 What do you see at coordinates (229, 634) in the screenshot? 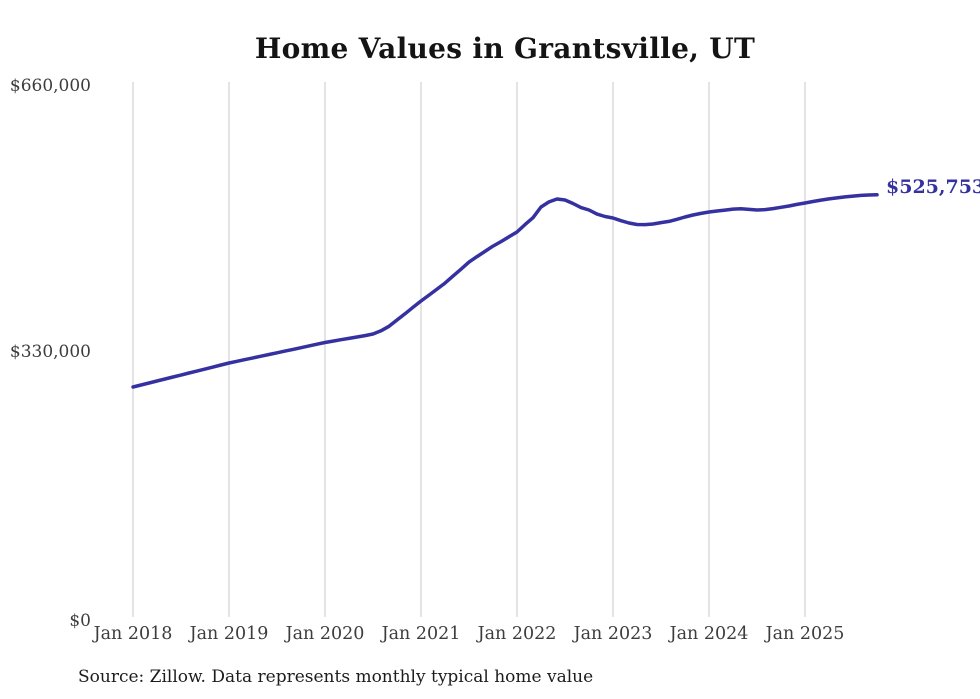
I see `x-axis-label: Jan 2019` at bounding box center [229, 634].